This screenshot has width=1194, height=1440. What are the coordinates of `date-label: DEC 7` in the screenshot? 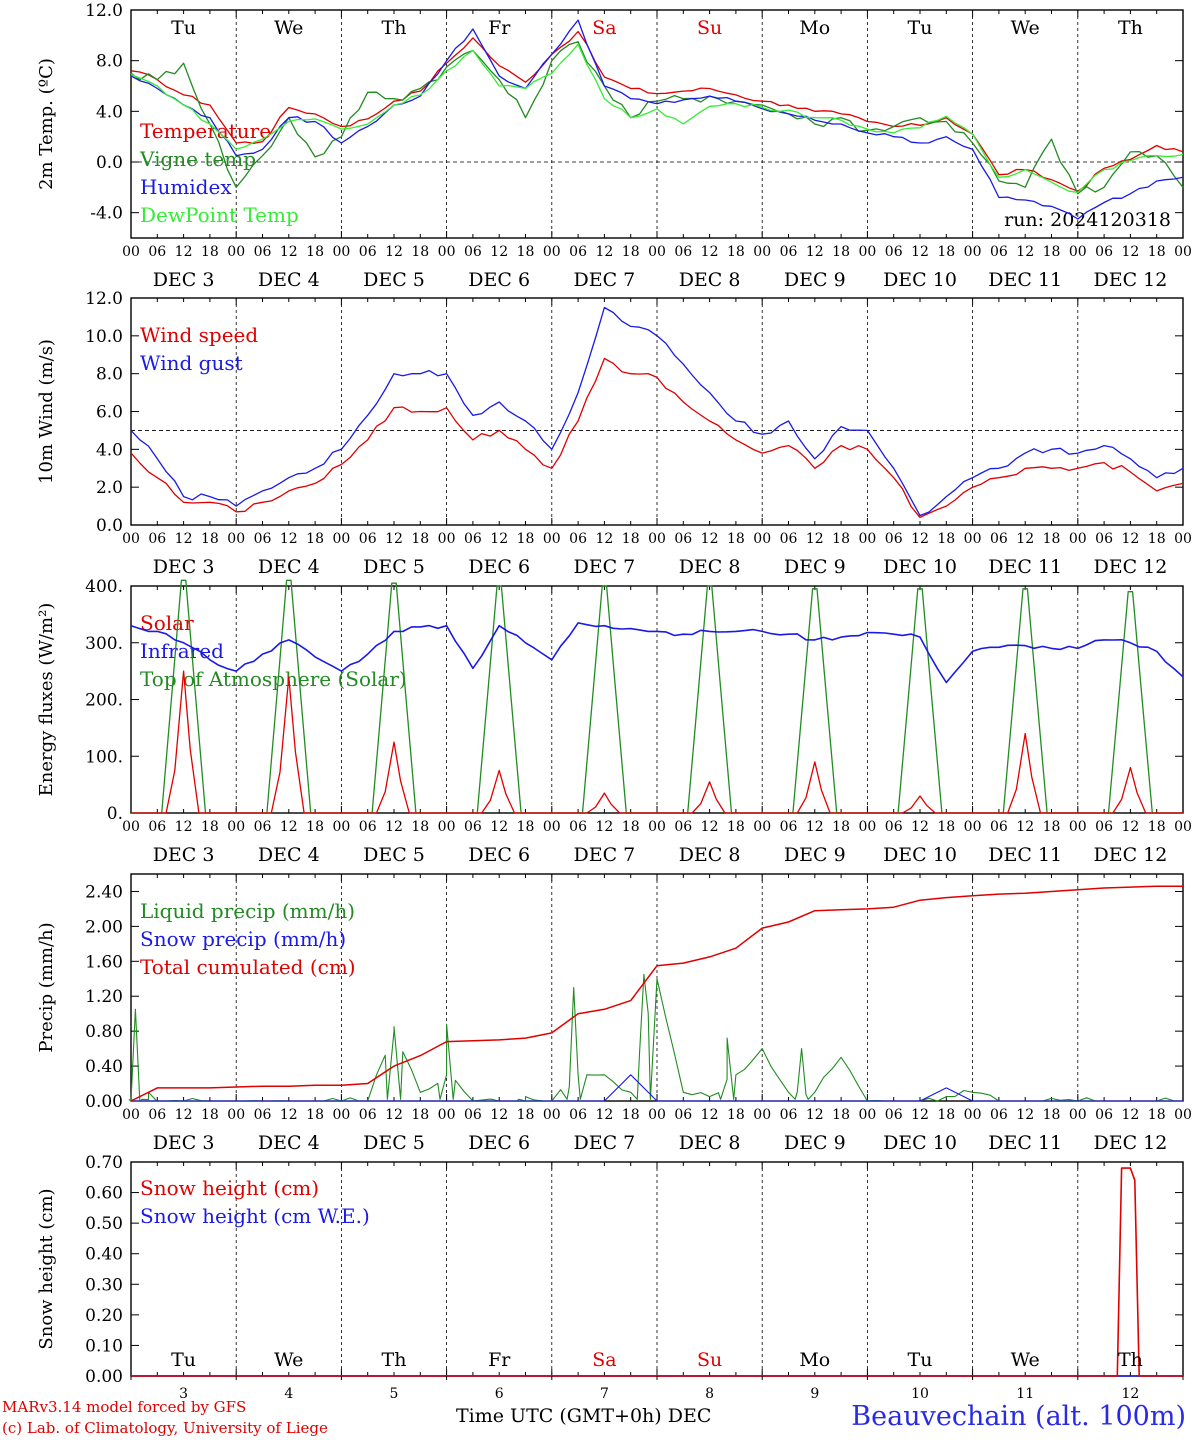 It's located at (605, 855).